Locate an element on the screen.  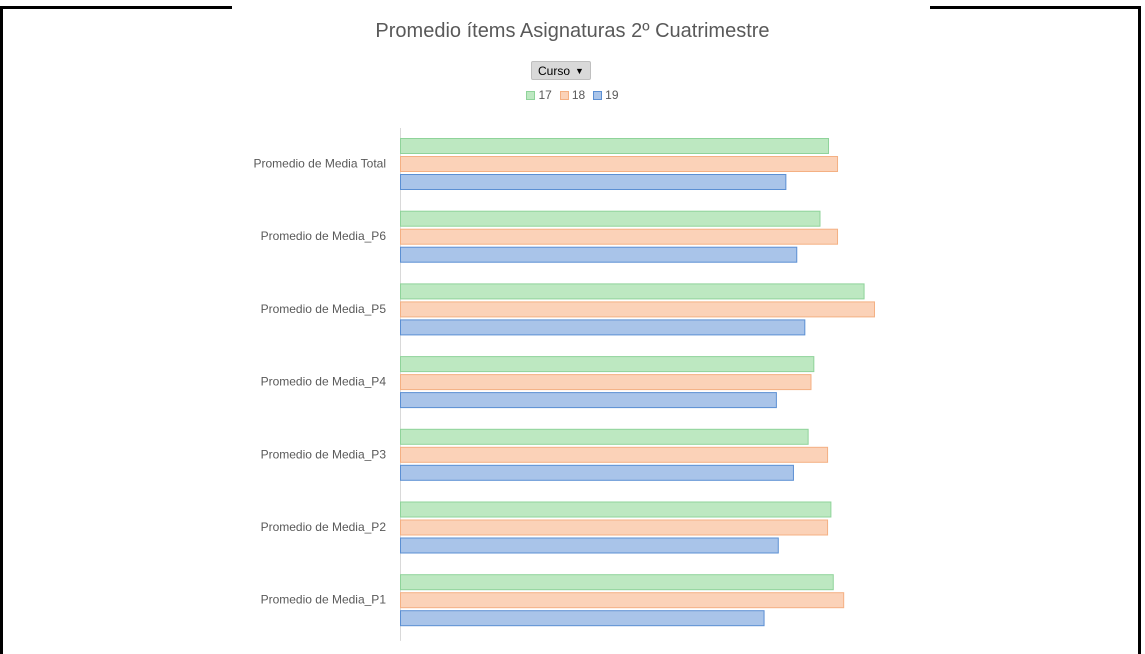
frame-right-border is located at coordinates (1139, 330).